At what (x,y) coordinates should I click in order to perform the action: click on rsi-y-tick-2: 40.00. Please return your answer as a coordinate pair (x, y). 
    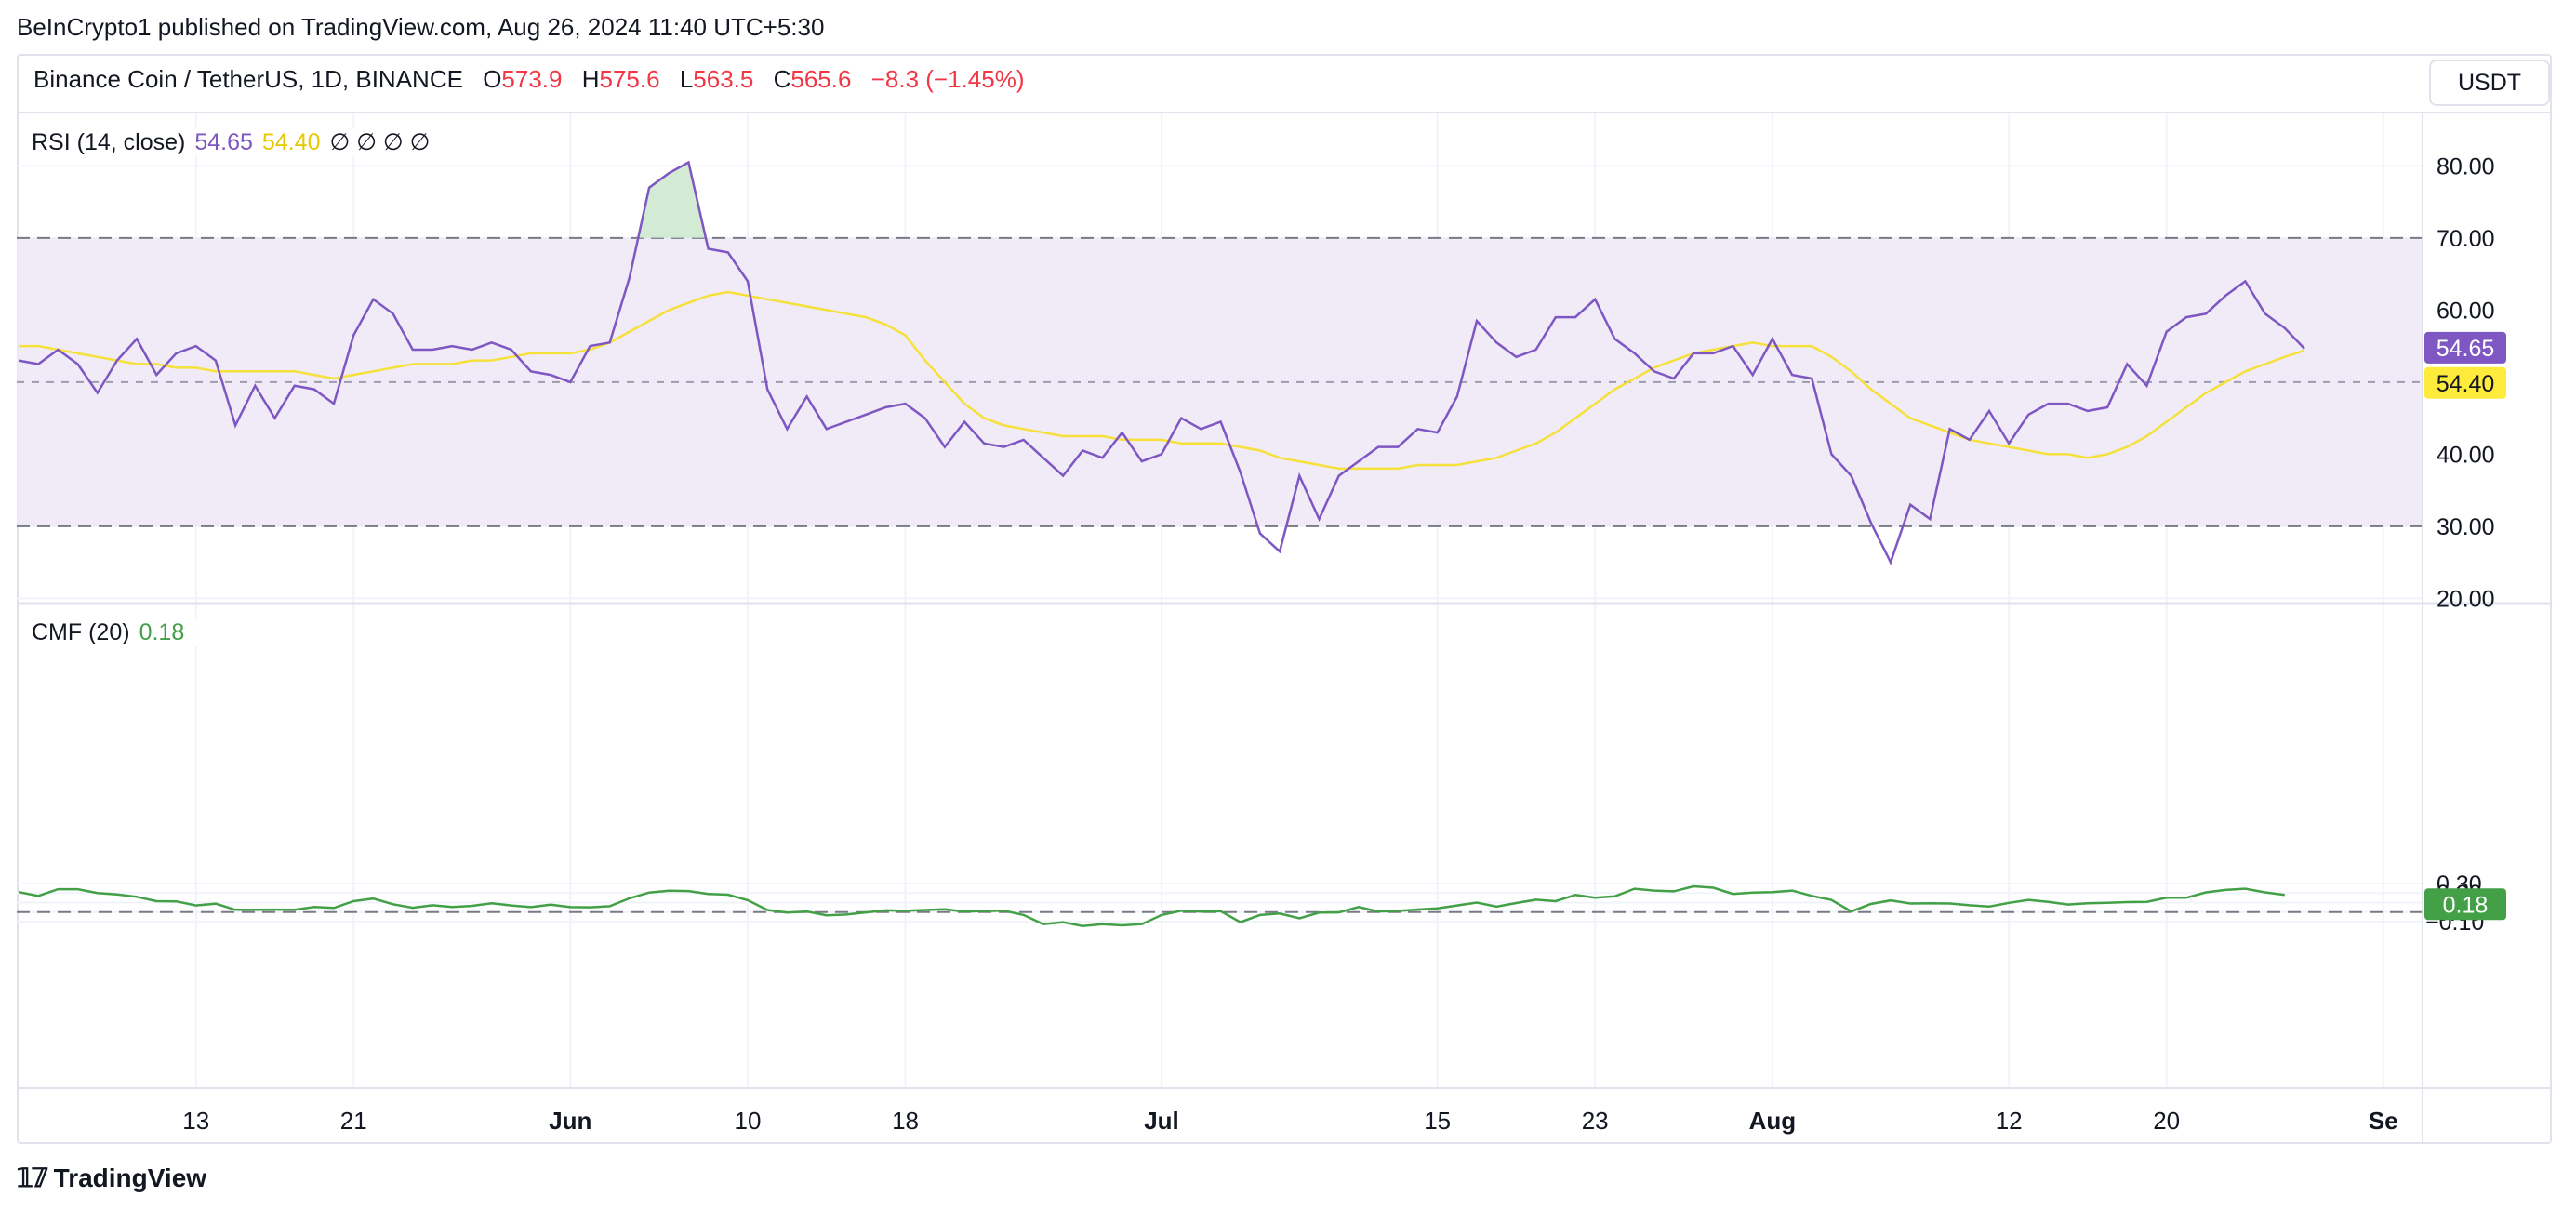
    Looking at the image, I should click on (2466, 455).